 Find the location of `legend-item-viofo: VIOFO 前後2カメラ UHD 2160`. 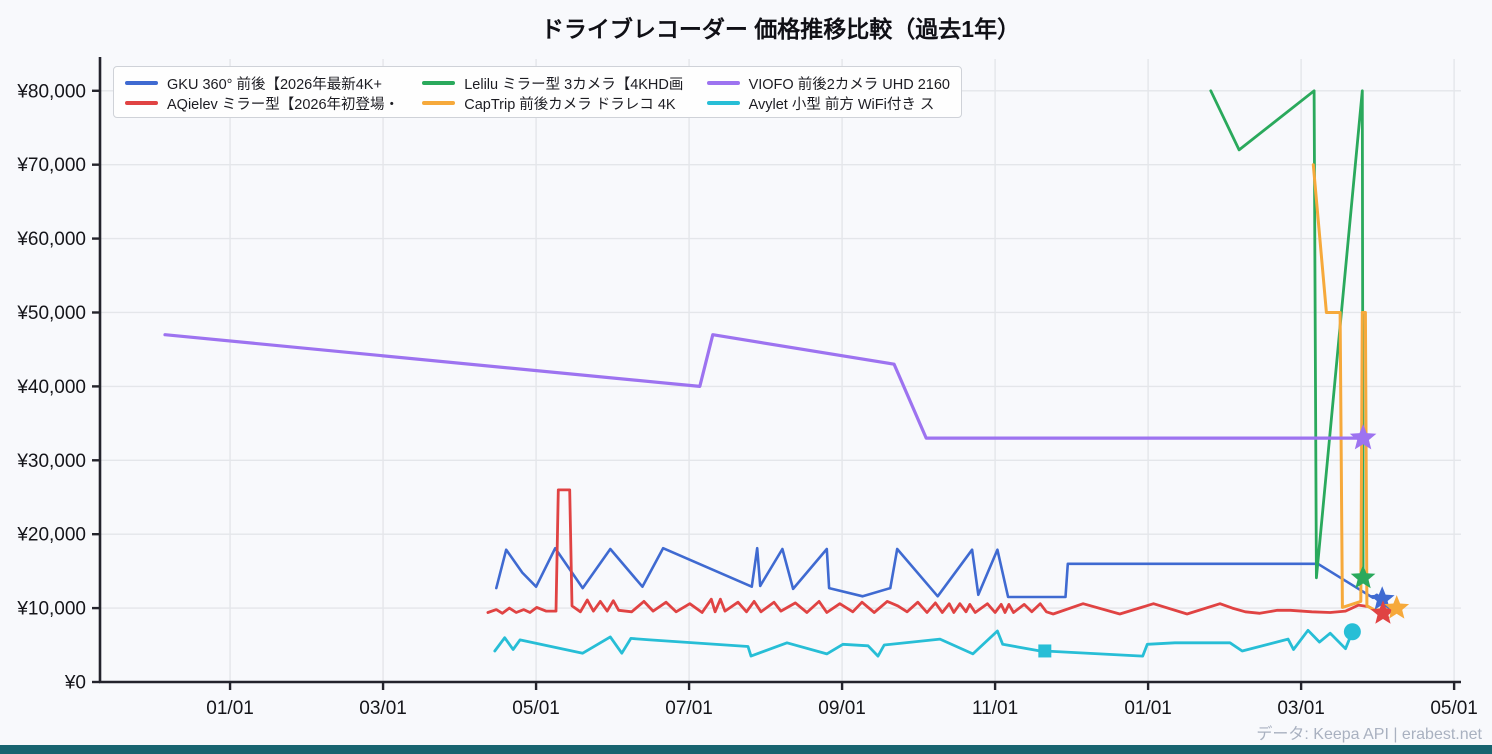

legend-item-viofo: VIOFO 前後2カメラ UHD 2160 is located at coordinates (828, 83).